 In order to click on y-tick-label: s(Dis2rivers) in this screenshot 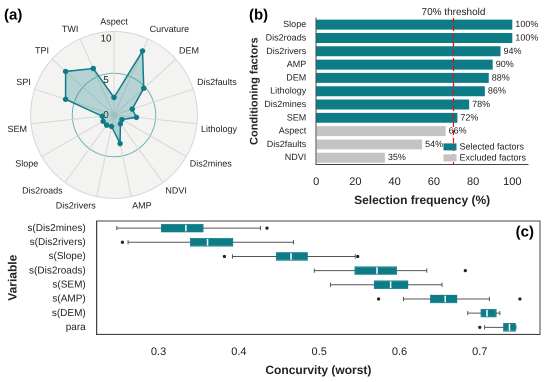, I will do `click(58, 242)`.